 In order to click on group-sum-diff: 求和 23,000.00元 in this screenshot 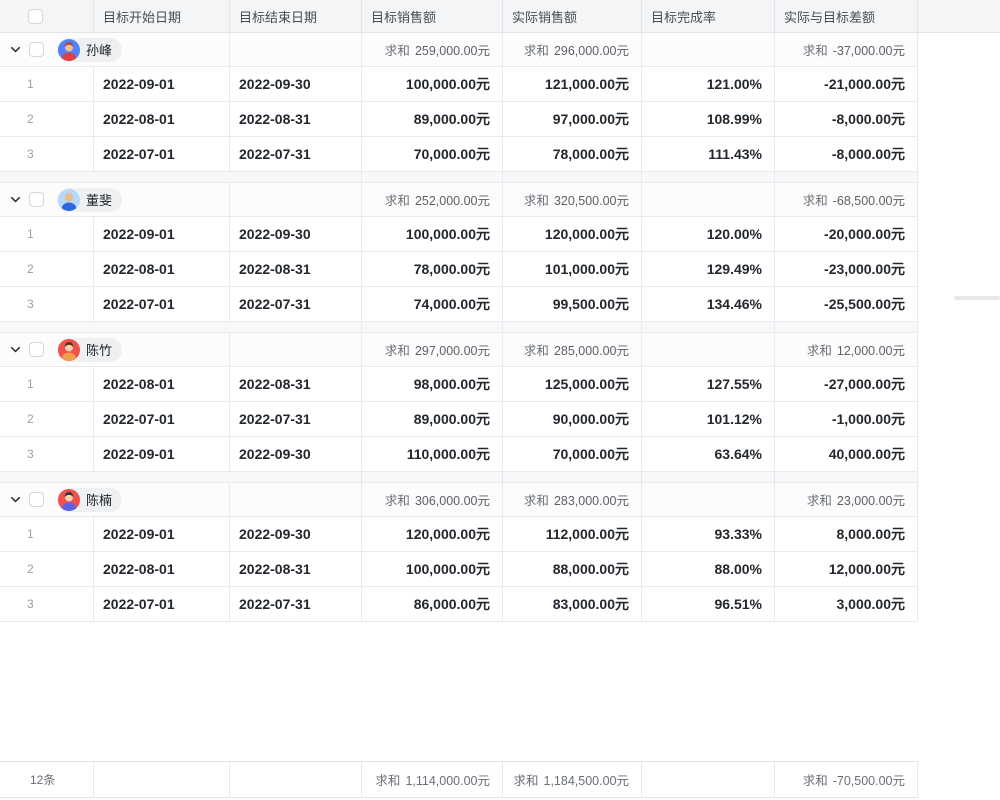, I will do `click(846, 499)`.